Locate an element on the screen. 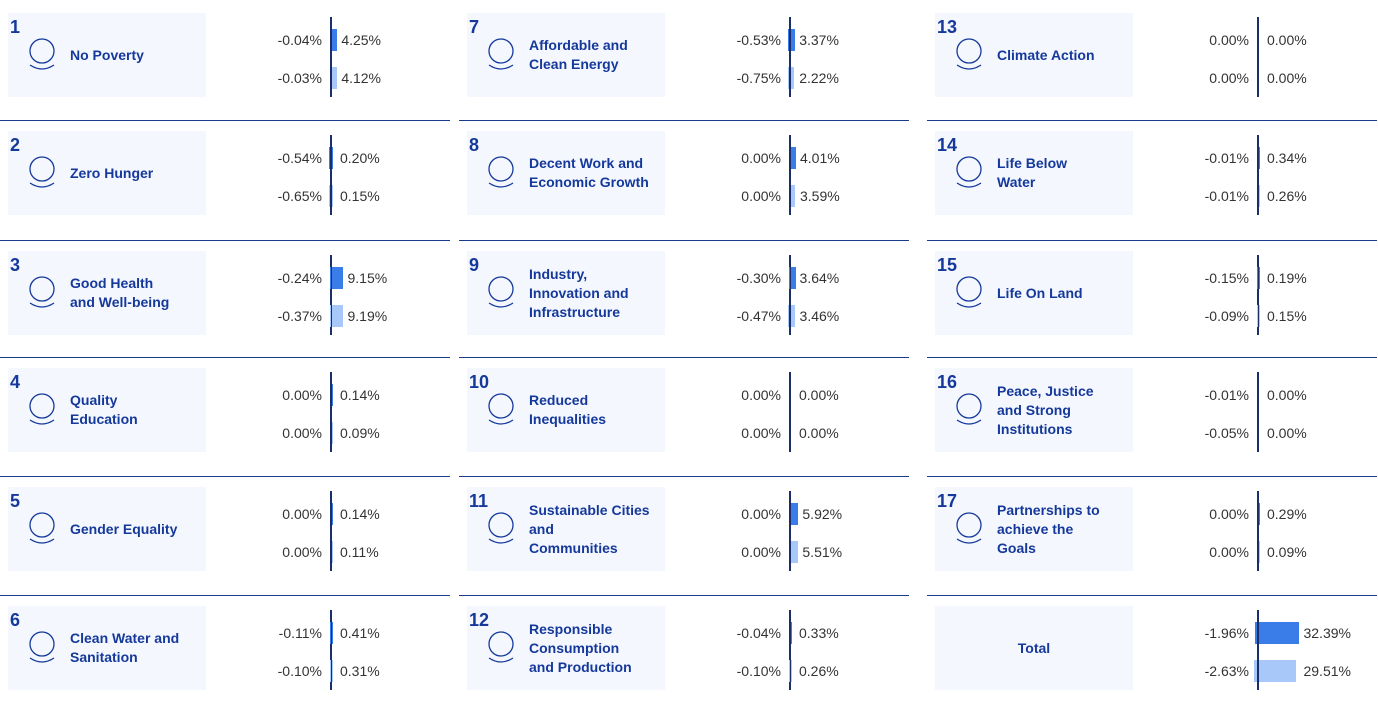 The image size is (1378, 707). goal-title: Partnerships to achieve the Goals is located at coordinates (1048, 529).